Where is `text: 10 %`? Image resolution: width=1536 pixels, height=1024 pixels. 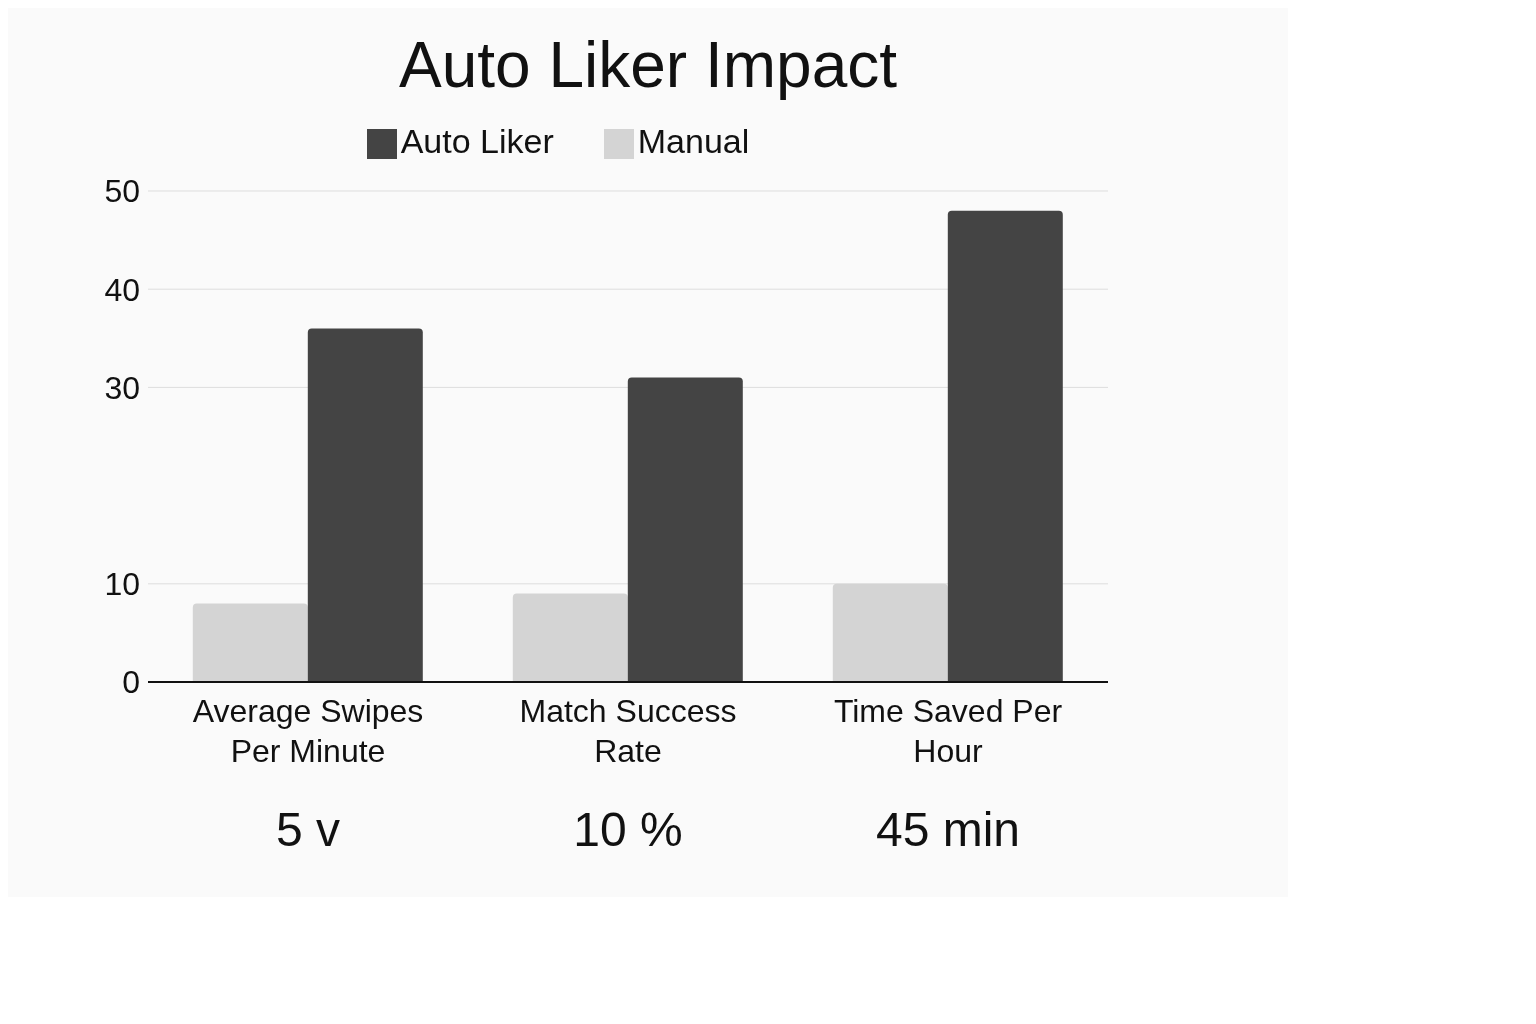
text: 10 % is located at coordinates (628, 829).